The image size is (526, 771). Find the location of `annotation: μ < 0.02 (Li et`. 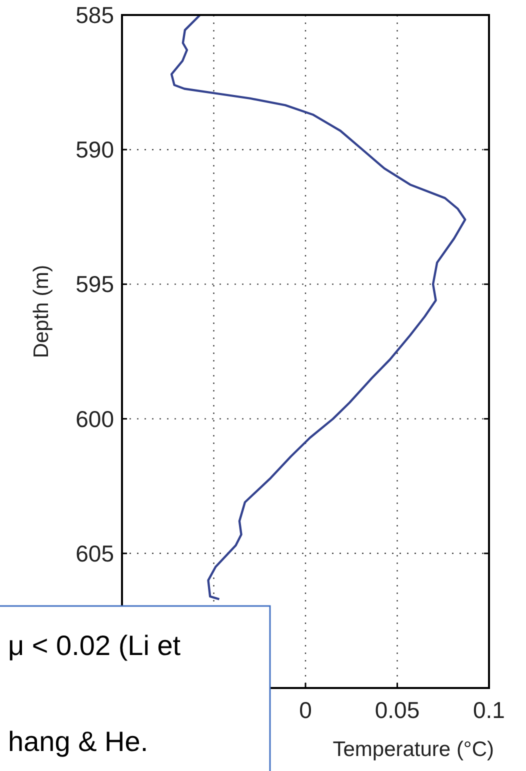

annotation: μ < 0.02 (Li et is located at coordinates (94, 645).